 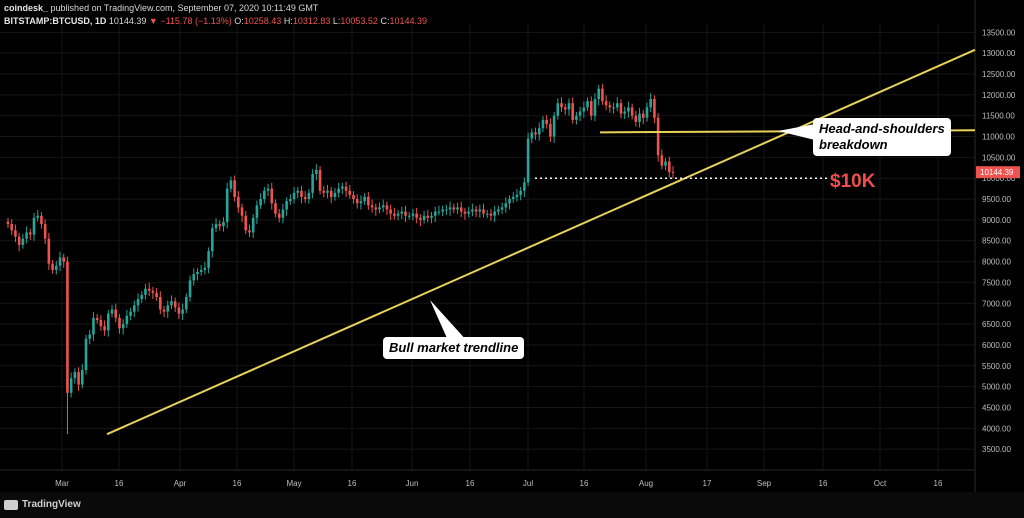 I want to click on low-label: L:, so click(x=336, y=21).